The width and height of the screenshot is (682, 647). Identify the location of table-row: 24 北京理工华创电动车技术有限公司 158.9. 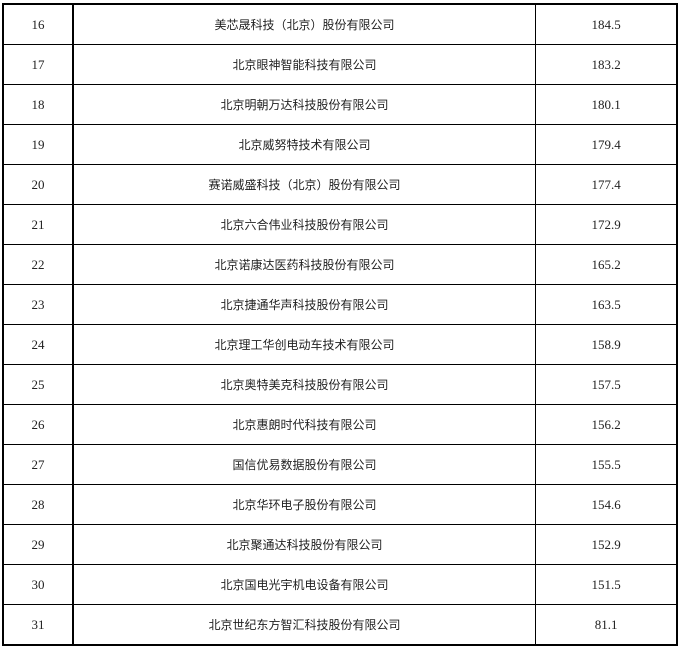
(340, 344).